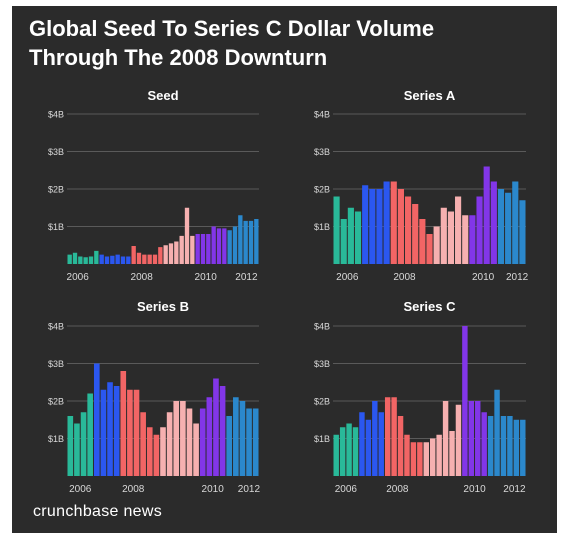  I want to click on seed-x-tick-label: 2008, so click(142, 277).